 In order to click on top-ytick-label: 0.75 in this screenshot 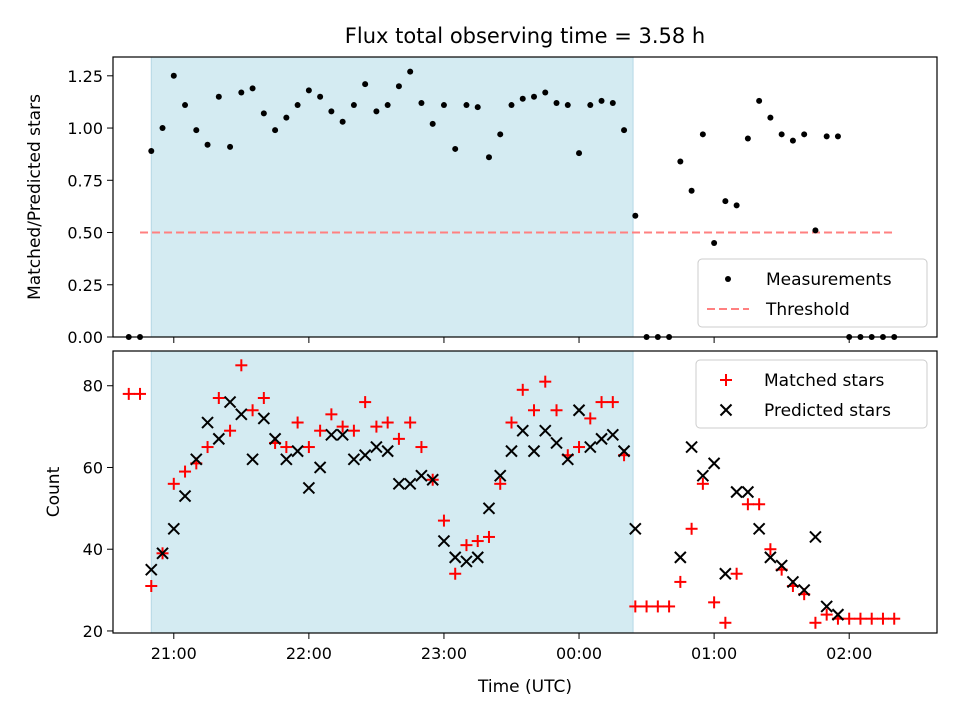, I will do `click(85, 180)`.